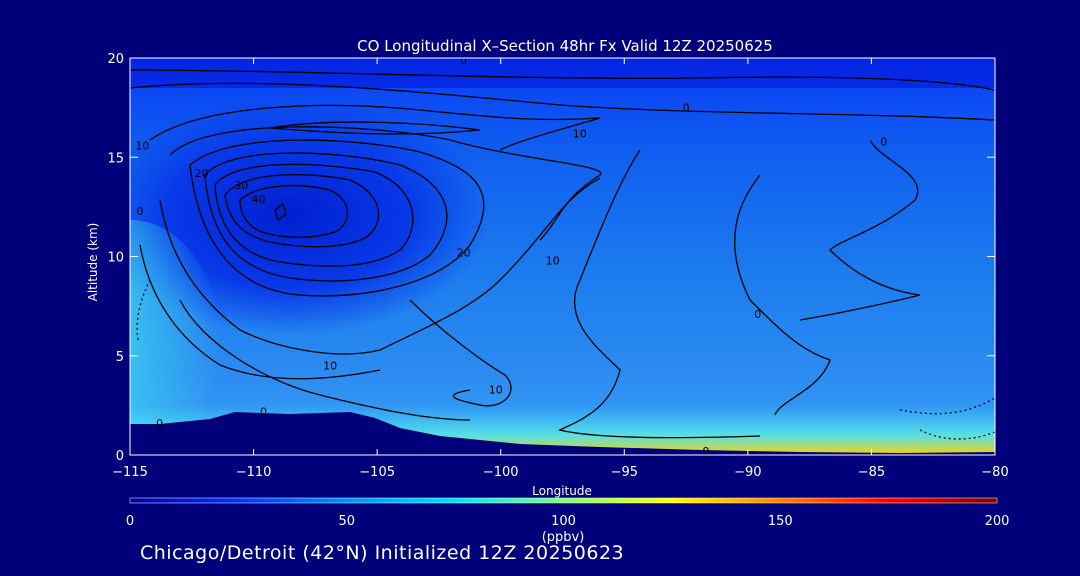  Describe the element at coordinates (994, 472) in the screenshot. I see `x-tick-label: −80` at that location.